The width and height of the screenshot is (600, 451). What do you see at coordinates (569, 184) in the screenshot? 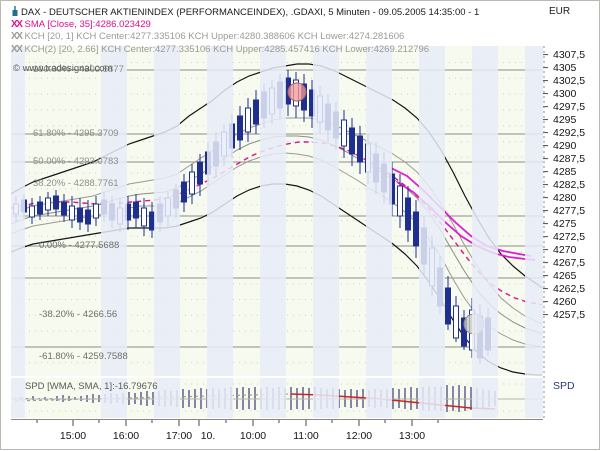
I see `price-tick-label: 4282,5` at bounding box center [569, 184].